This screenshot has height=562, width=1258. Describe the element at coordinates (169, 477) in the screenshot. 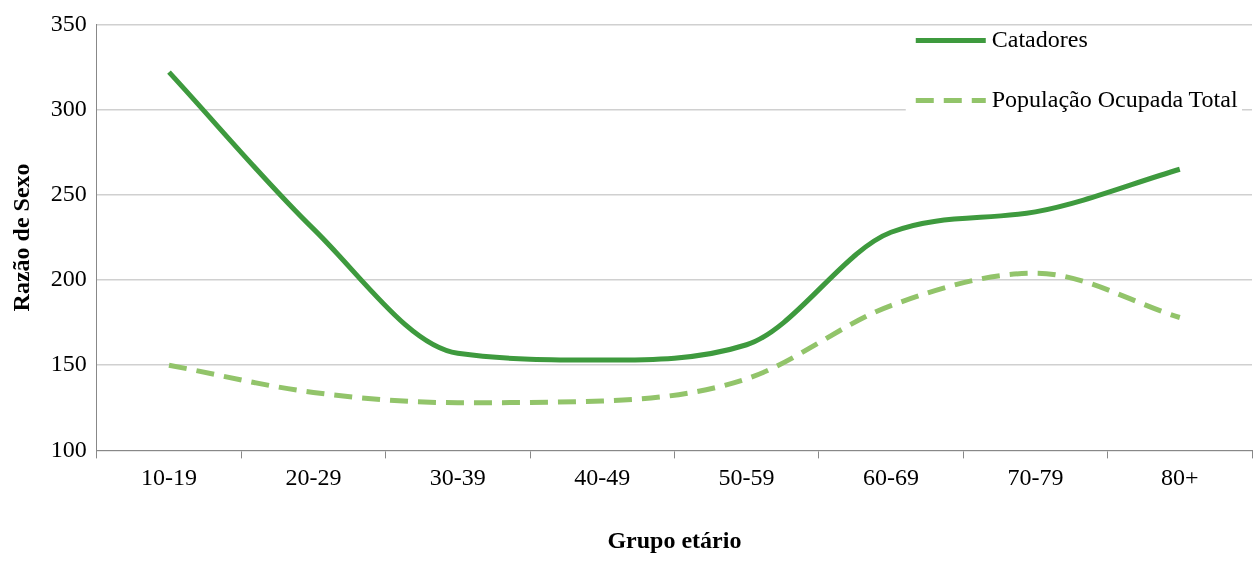

I see `x-tick-label: 10-19` at that location.